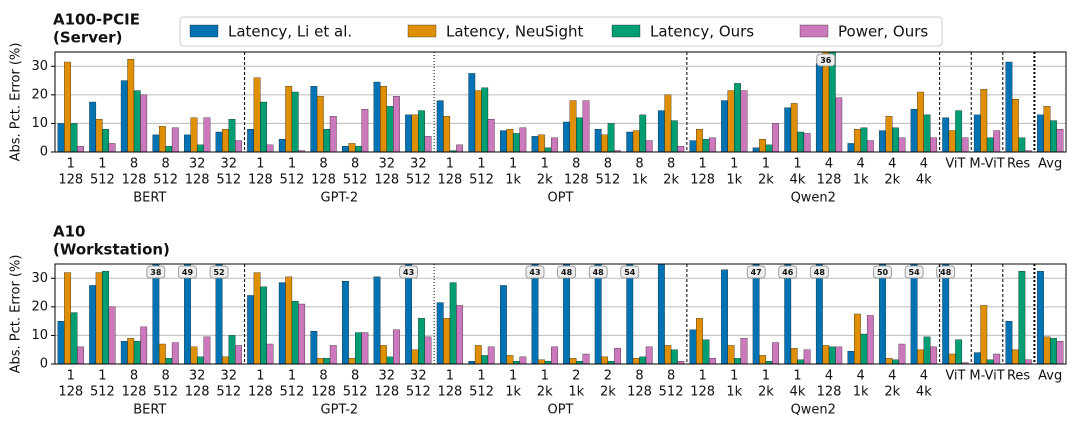  What do you see at coordinates (1050, 164) in the screenshot?
I see `x-tick-label: Avg` at bounding box center [1050, 164].